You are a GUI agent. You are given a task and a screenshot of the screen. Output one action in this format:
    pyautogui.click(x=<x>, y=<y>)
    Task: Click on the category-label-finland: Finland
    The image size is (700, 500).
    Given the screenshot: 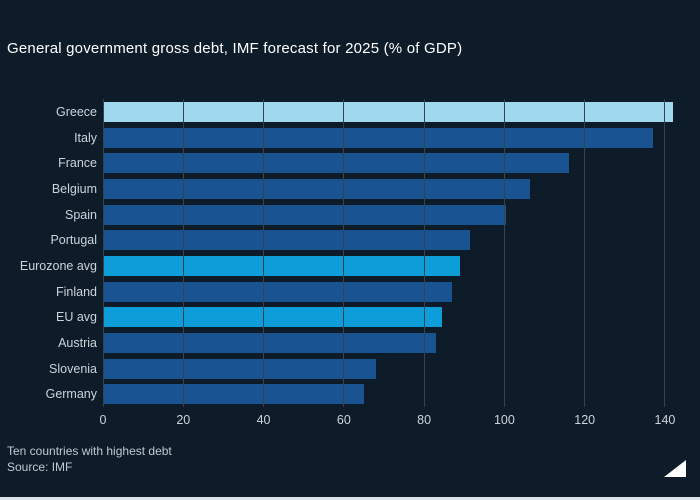 What is the action you would take?
    pyautogui.click(x=76, y=291)
    